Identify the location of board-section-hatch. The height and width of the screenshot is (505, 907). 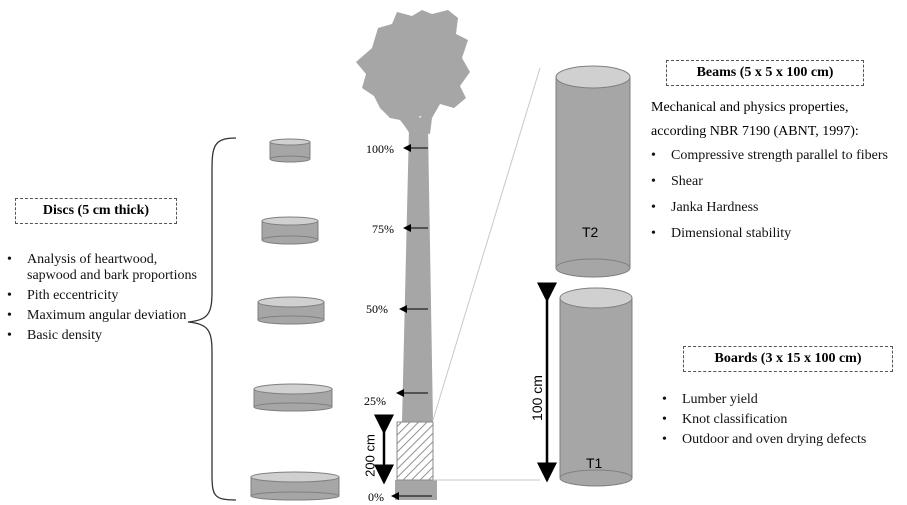
(415, 451).